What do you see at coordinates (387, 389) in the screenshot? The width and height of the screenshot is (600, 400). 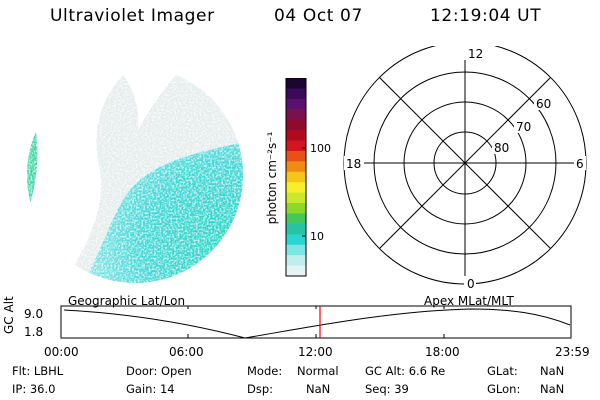 I see `seq-label: Seq: 39` at bounding box center [387, 389].